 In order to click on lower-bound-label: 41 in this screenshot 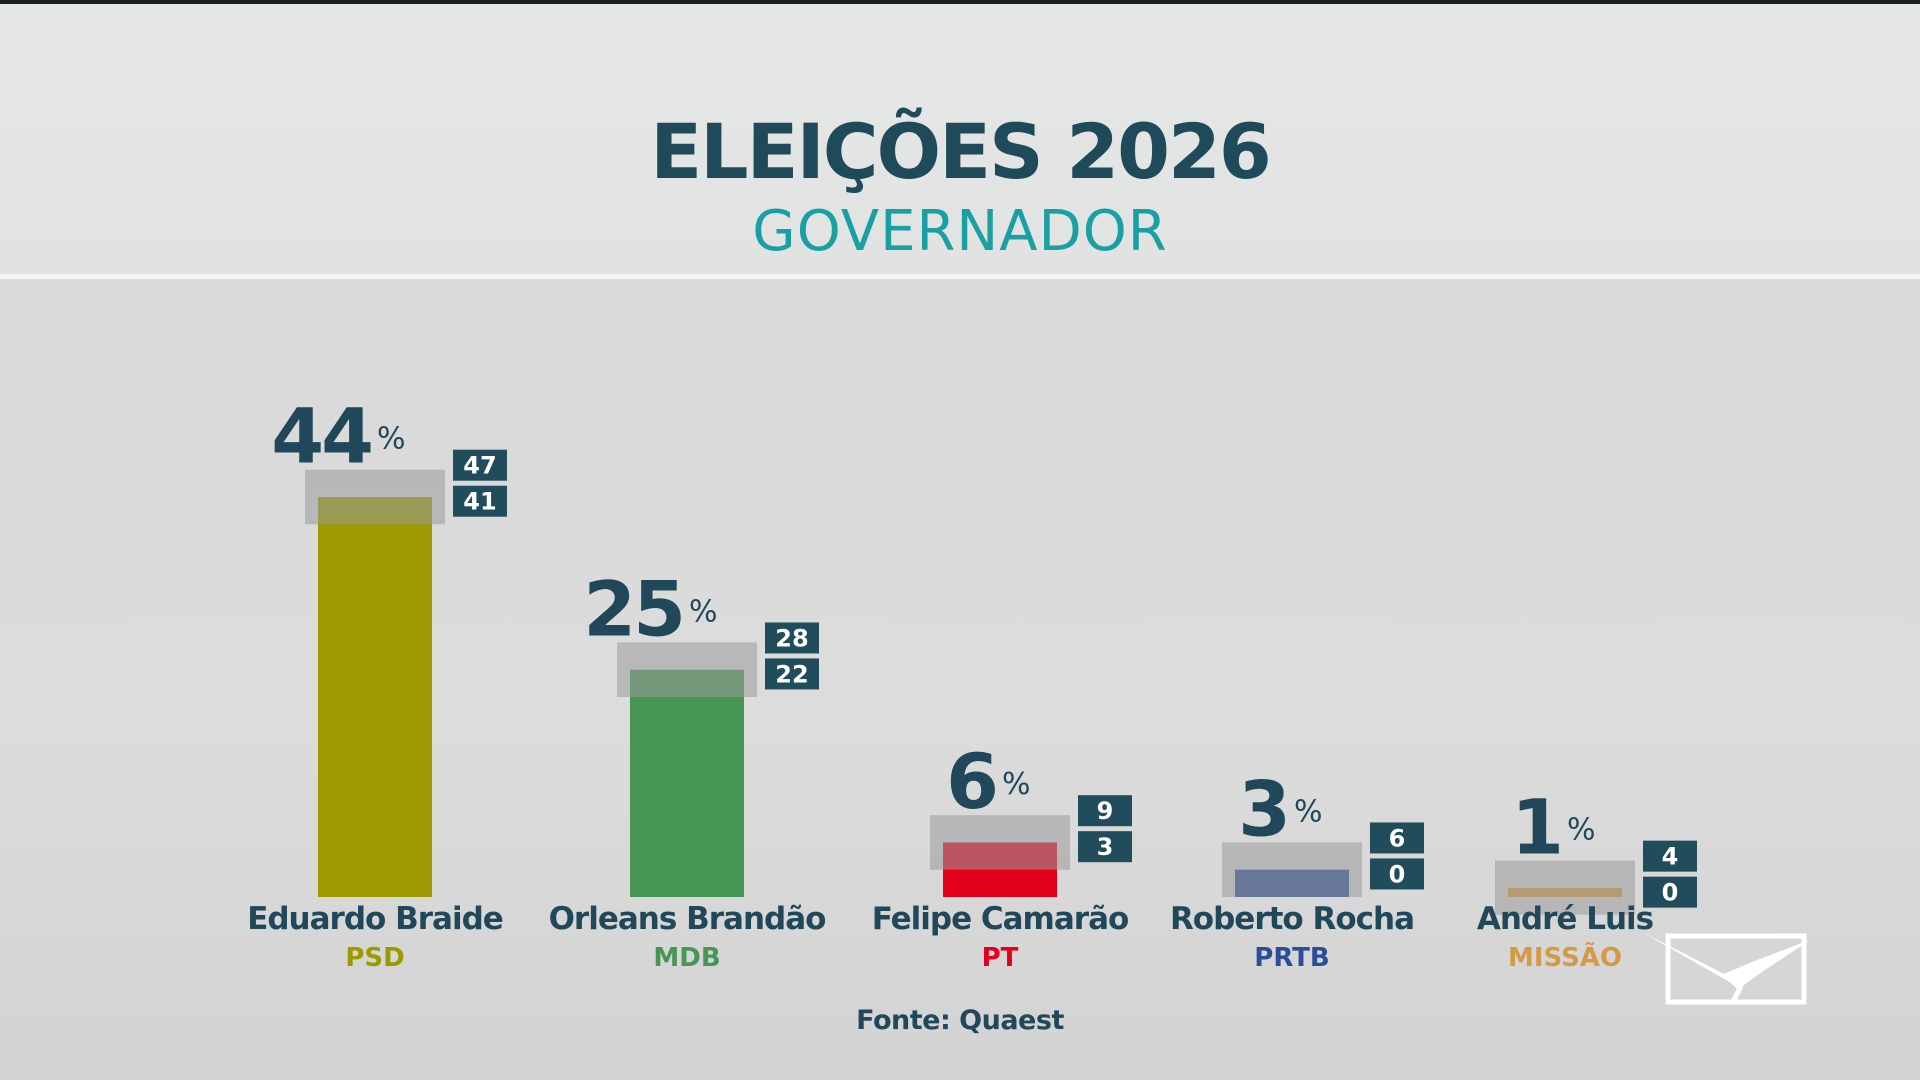, I will do `click(479, 502)`.